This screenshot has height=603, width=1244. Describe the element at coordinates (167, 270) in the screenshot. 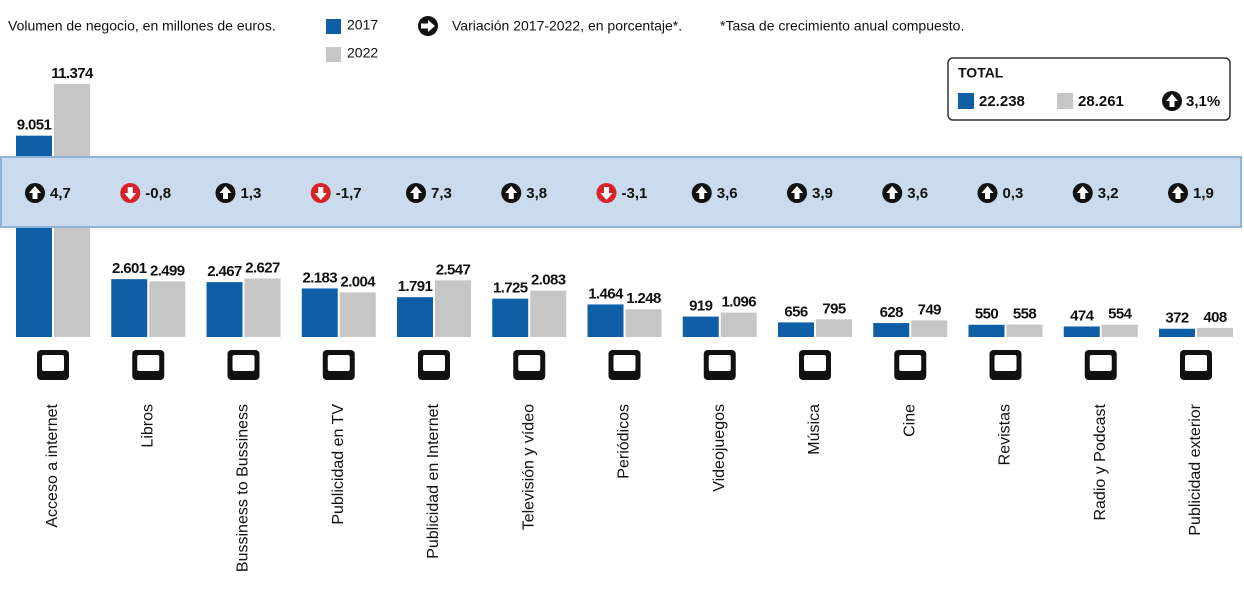

I see `value-label: 2.499` at that location.